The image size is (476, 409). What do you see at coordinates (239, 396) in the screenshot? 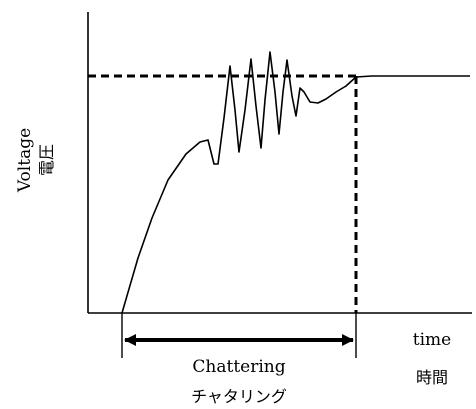
I see `chattering-label-ja: チャタリング` at bounding box center [239, 396].